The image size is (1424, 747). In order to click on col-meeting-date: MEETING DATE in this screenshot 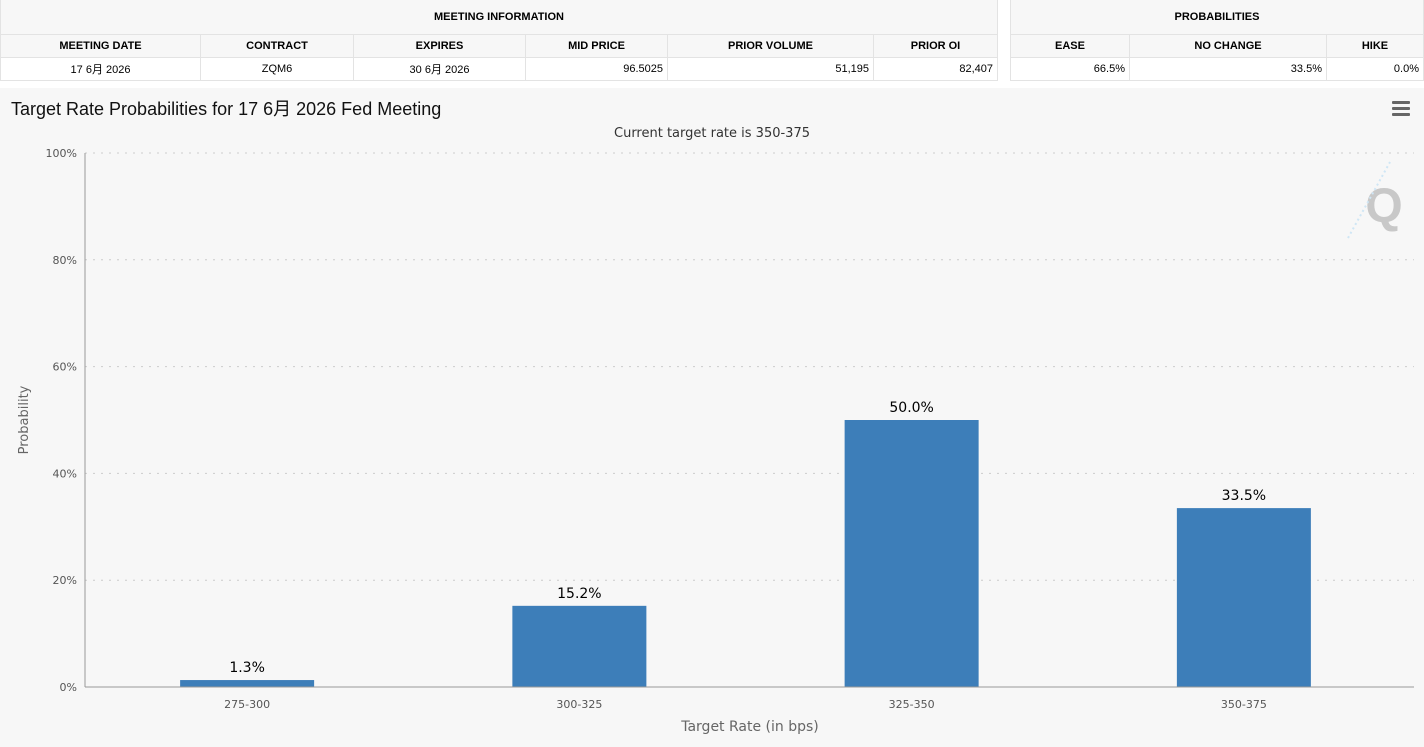, I will do `click(100, 46)`.